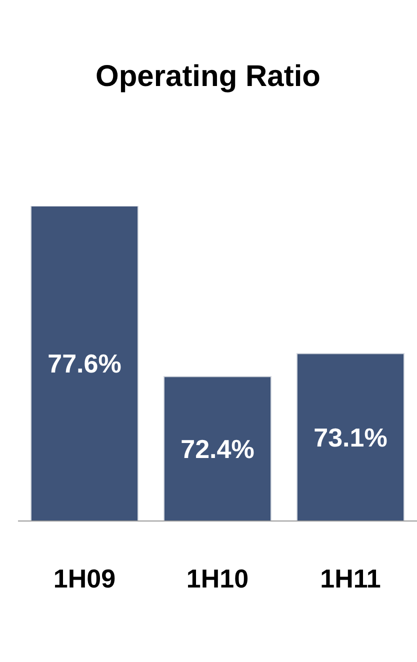 This screenshot has width=417, height=662. I want to click on x-tick-label: 1H09, so click(84, 578).